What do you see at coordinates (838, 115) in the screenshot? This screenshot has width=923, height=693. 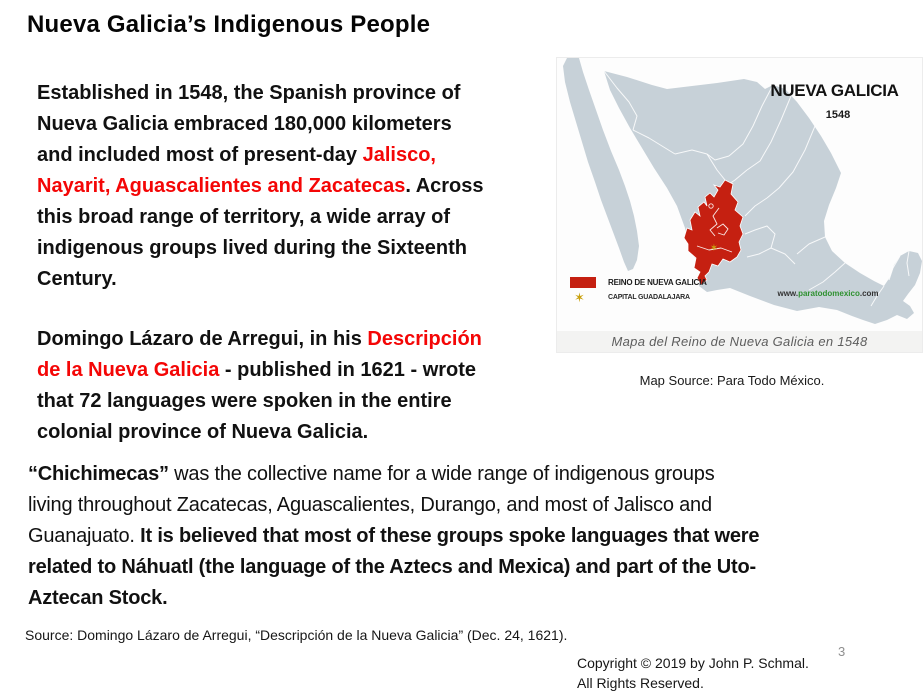 I see `map-year-label: 1548` at bounding box center [838, 115].